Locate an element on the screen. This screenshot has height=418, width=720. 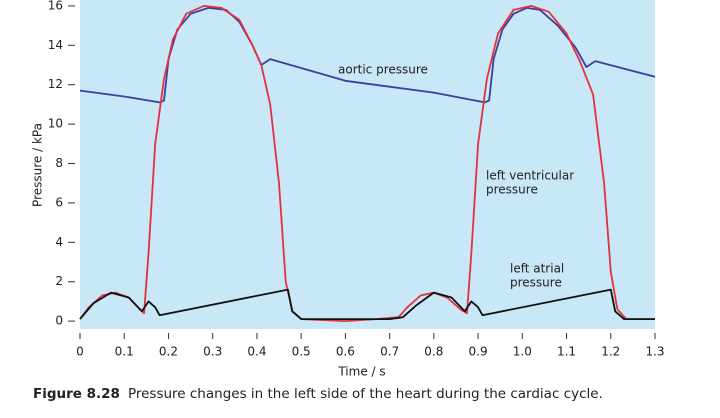
x-tick-label: 0.6 is located at coordinates (345, 352).